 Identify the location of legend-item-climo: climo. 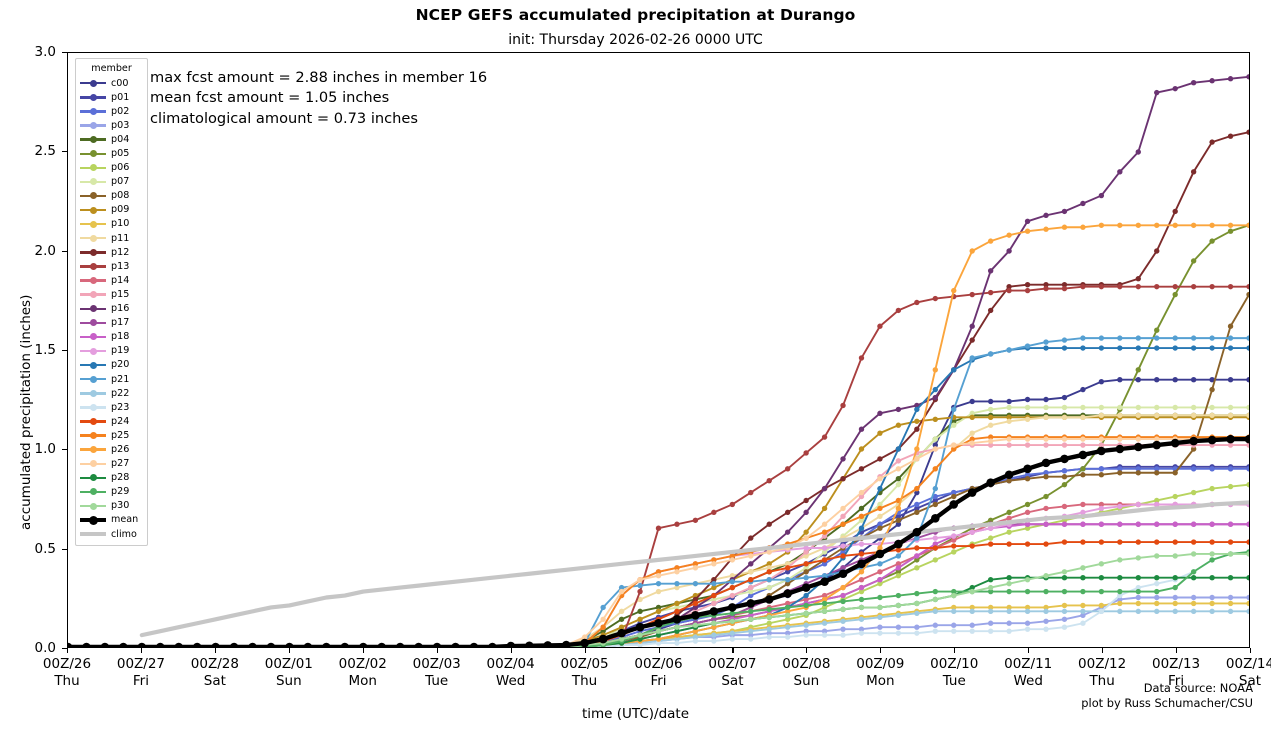
(111, 534).